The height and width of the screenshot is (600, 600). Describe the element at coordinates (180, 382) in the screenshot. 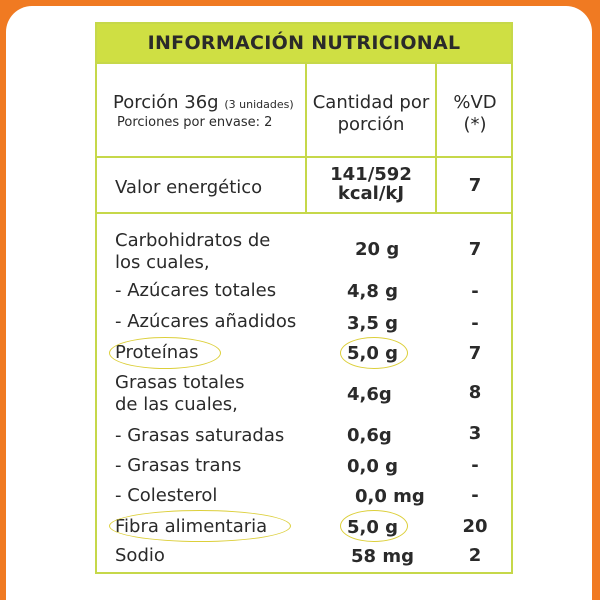

I see `nutrient-label-total-fat: Grasas totales` at that location.